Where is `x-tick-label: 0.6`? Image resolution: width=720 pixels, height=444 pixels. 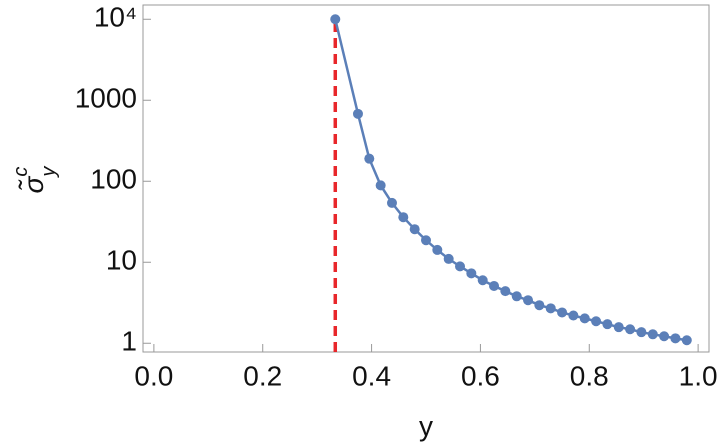 x-tick-label: 0.6 is located at coordinates (480, 375).